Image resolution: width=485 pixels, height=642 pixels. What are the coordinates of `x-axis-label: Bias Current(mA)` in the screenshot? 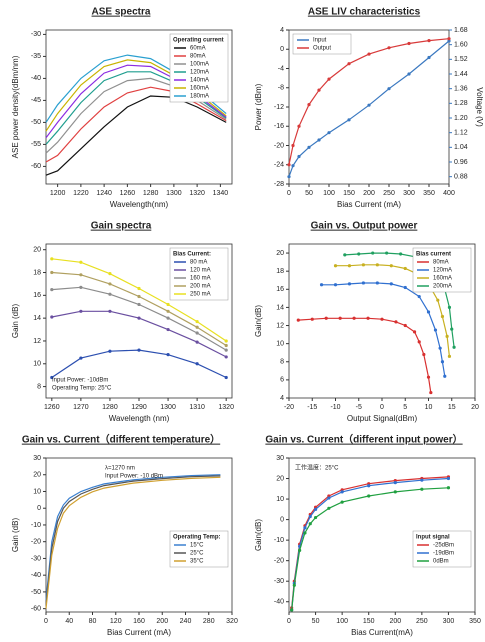 It's located at (382, 632).